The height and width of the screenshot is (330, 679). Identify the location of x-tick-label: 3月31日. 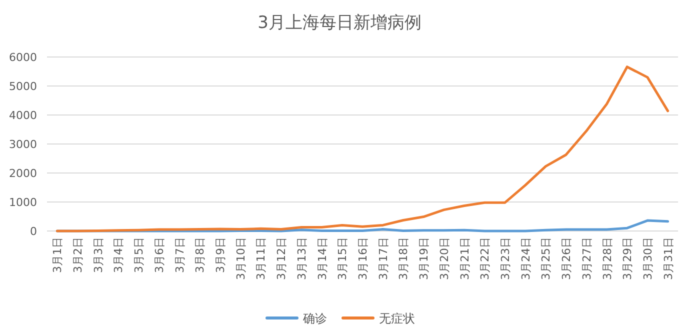
(668, 258).